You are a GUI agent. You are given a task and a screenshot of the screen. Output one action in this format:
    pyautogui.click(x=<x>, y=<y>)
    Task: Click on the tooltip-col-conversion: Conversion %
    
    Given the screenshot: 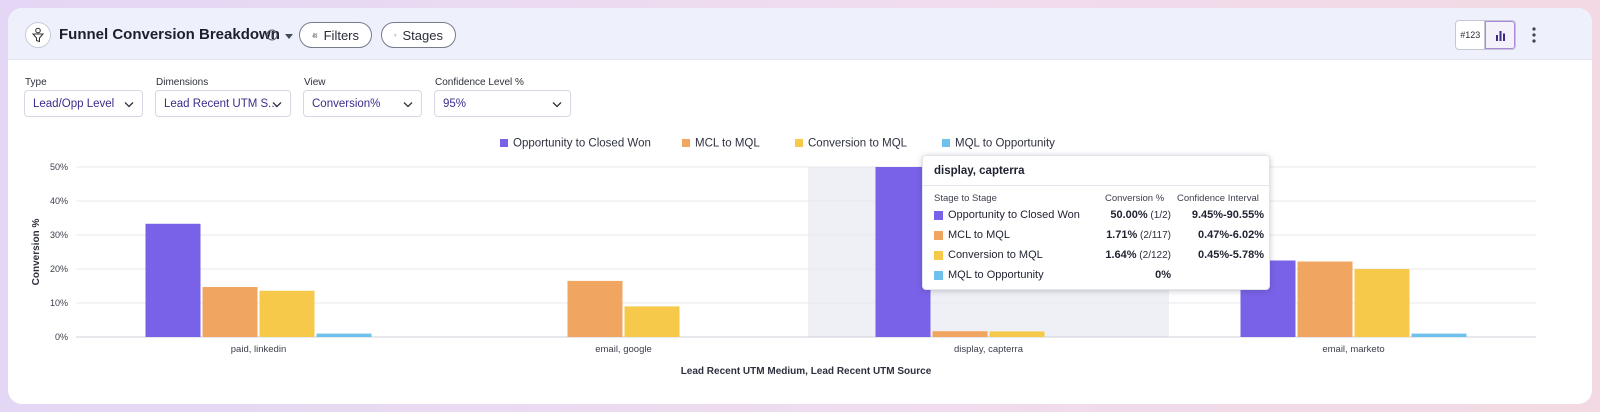 What is the action you would take?
    pyautogui.click(x=1135, y=198)
    